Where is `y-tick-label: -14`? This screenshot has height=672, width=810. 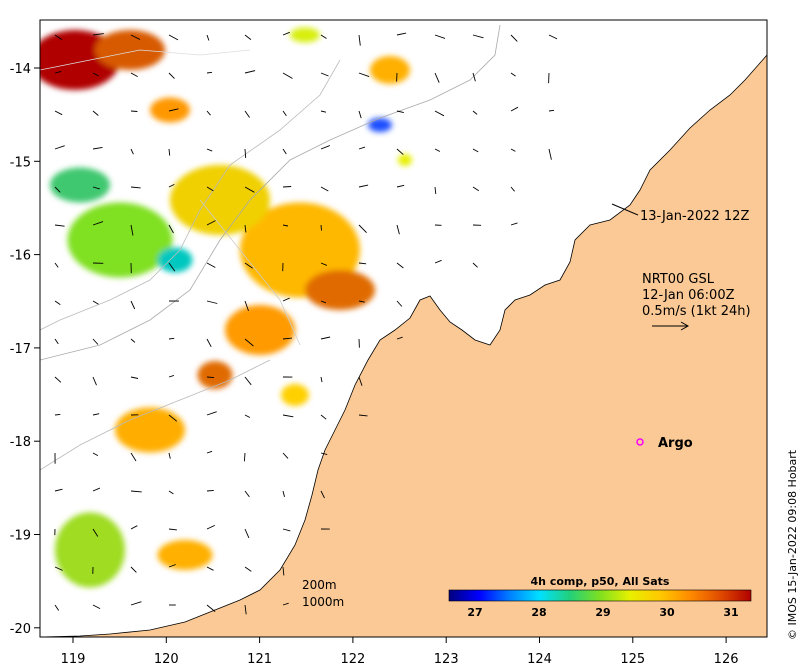 y-tick-label: -14 is located at coordinates (20, 69).